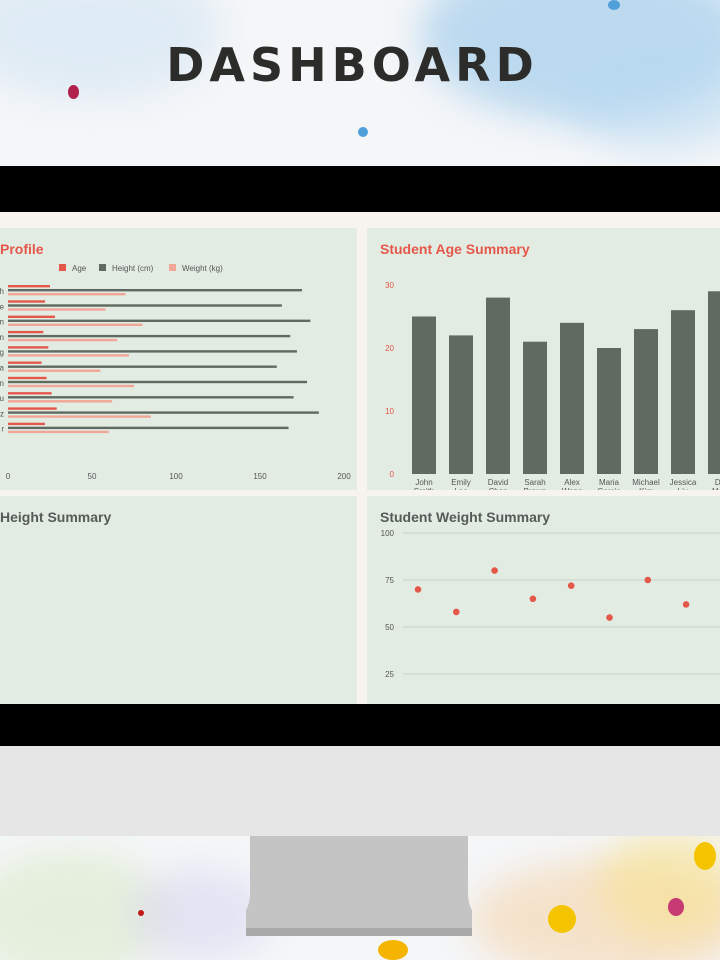 Image resolution: width=720 pixels, height=960 pixels. I want to click on height-summary-title: Height Summary, so click(56, 517).